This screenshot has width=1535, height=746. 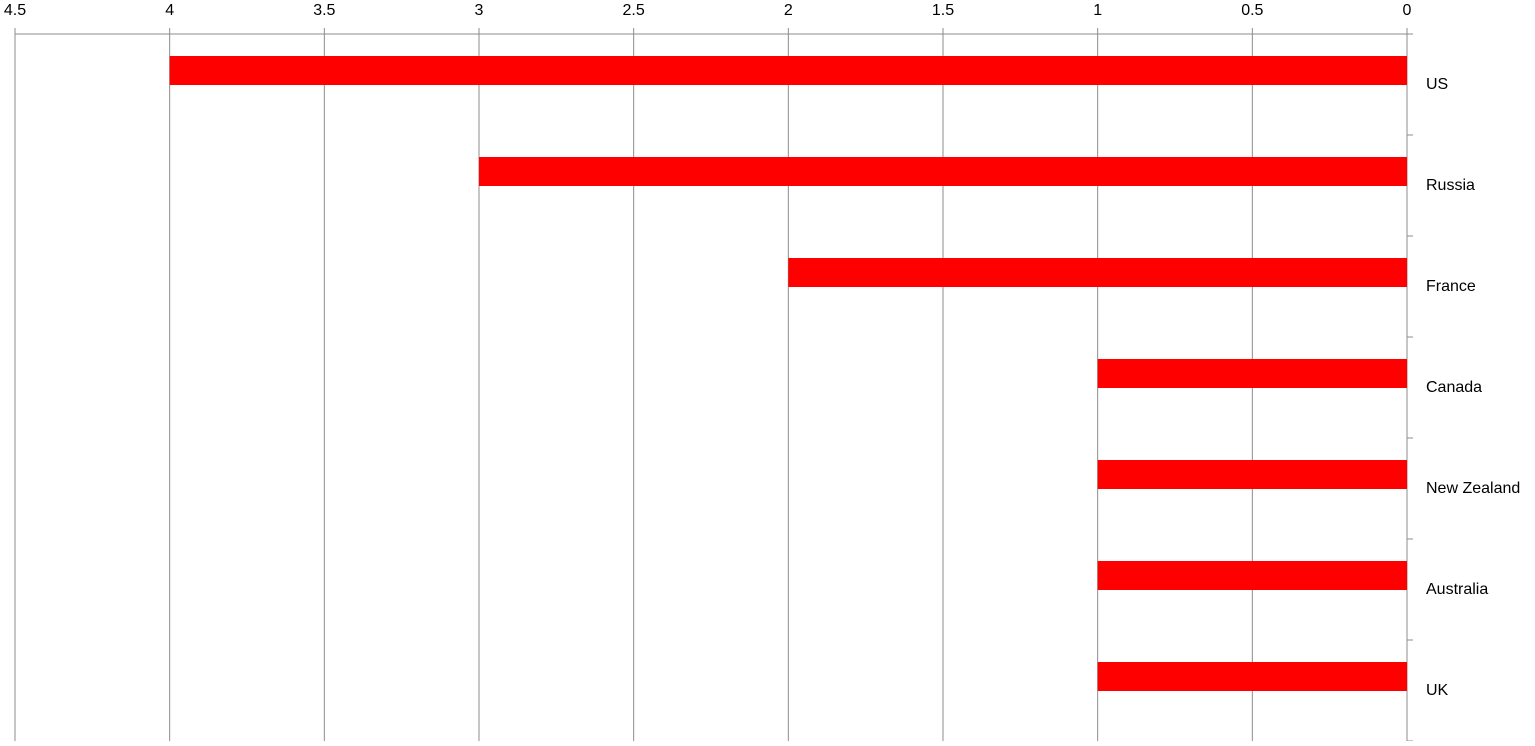 What do you see at coordinates (15, 10) in the screenshot?
I see `x-tick-label: 4.5` at bounding box center [15, 10].